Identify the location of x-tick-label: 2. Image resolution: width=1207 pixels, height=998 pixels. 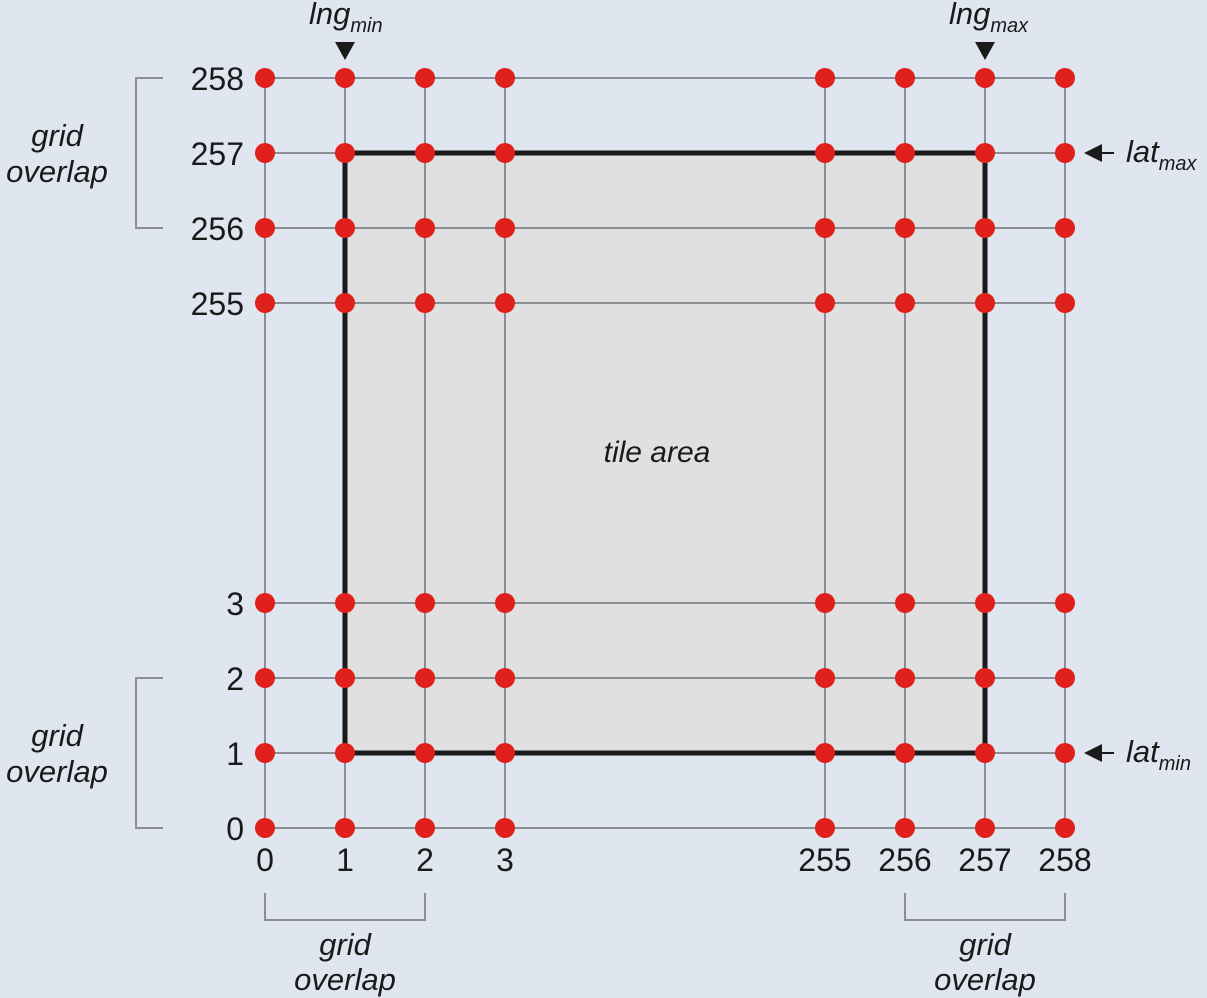
(425, 860).